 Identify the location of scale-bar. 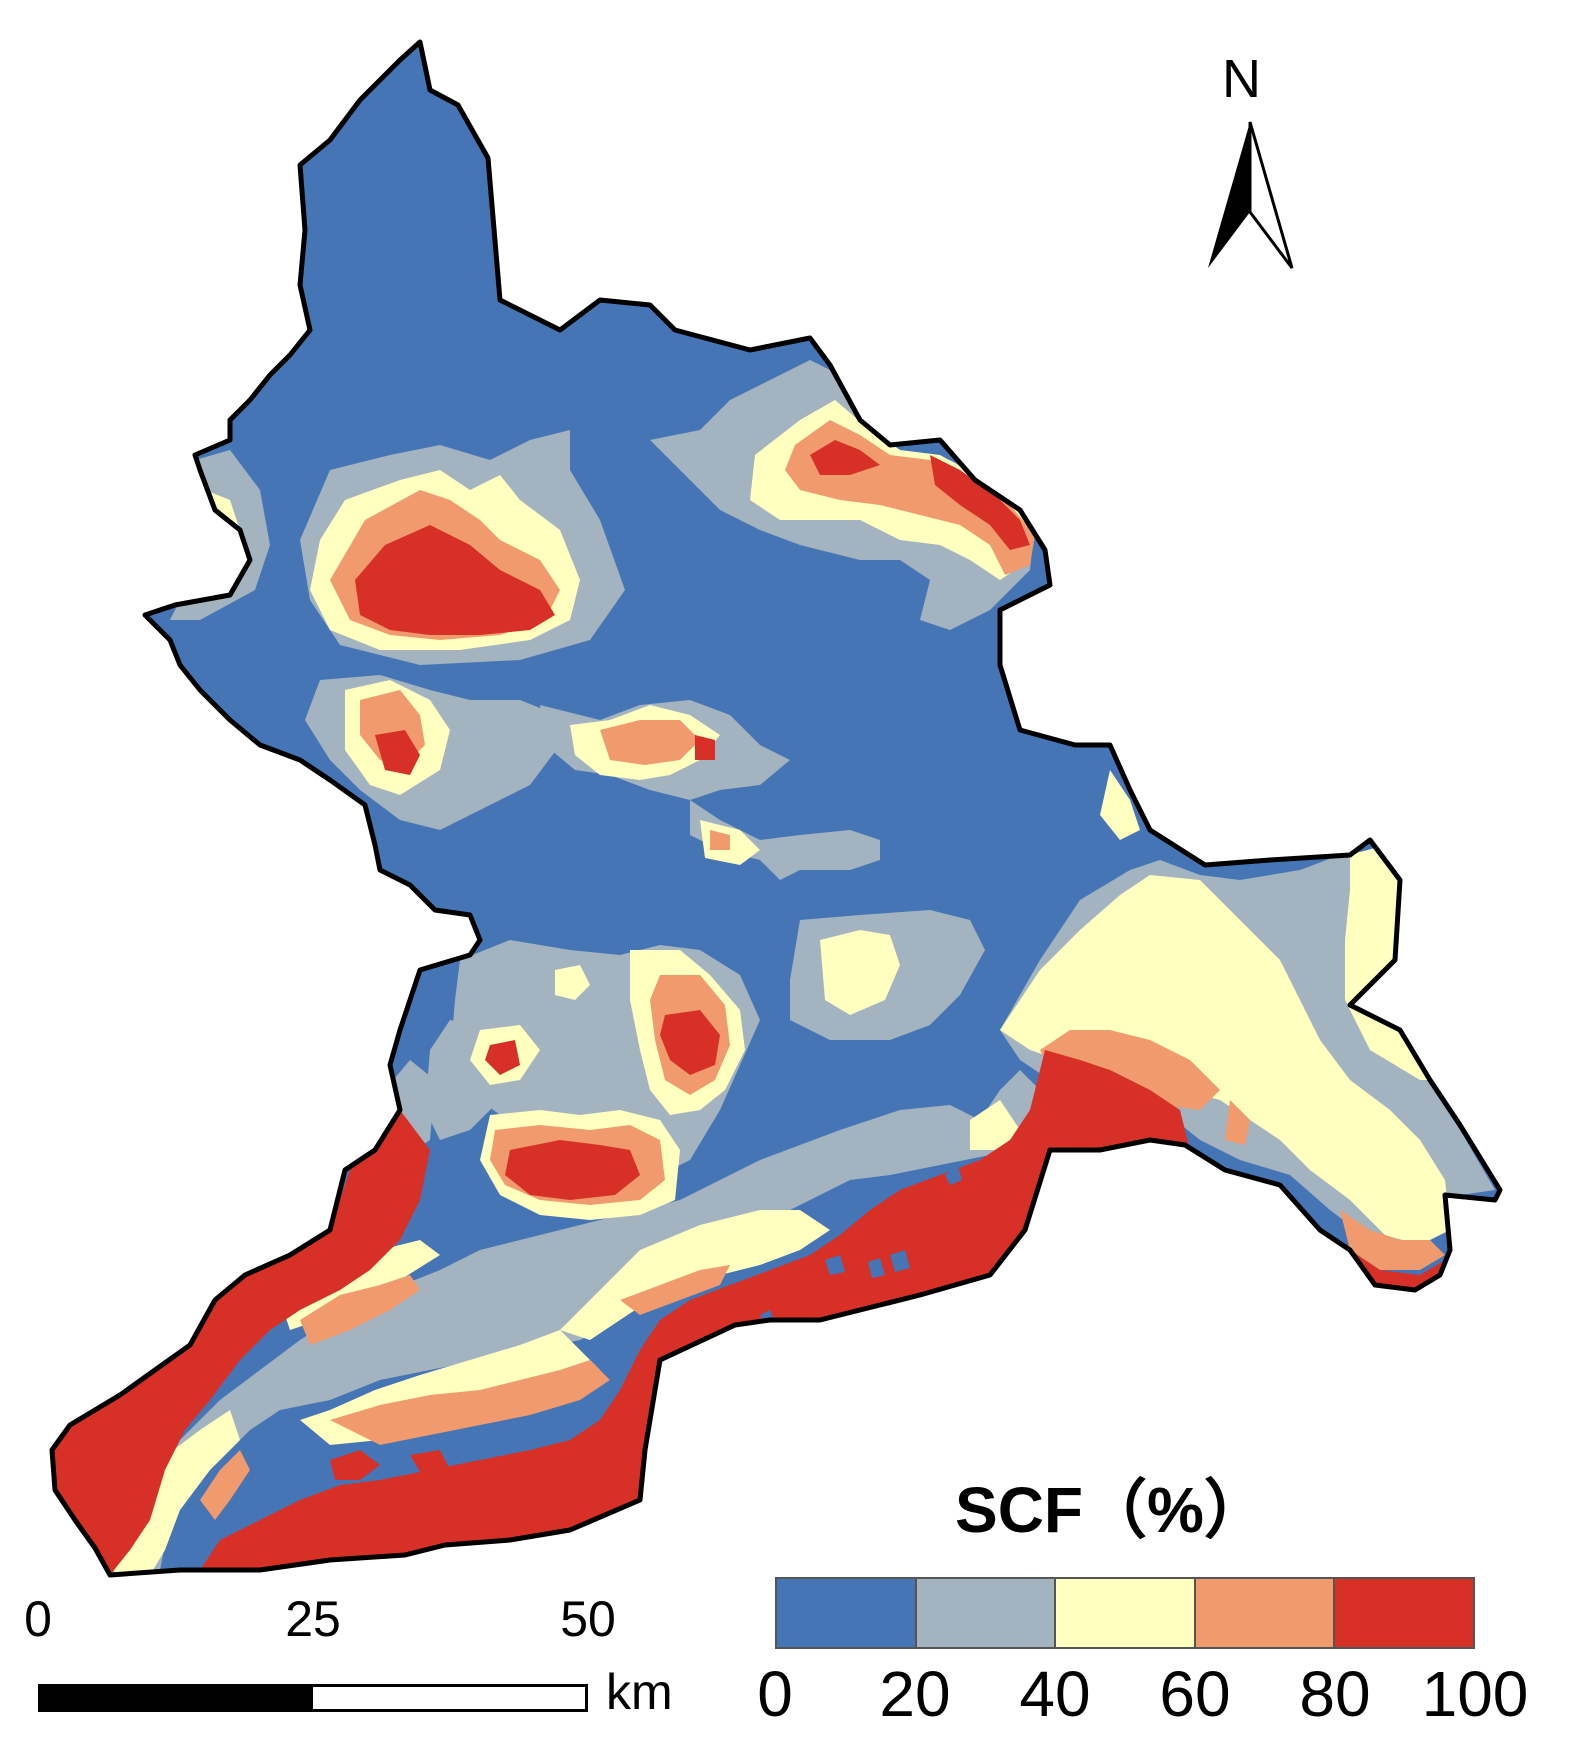
(313, 1698).